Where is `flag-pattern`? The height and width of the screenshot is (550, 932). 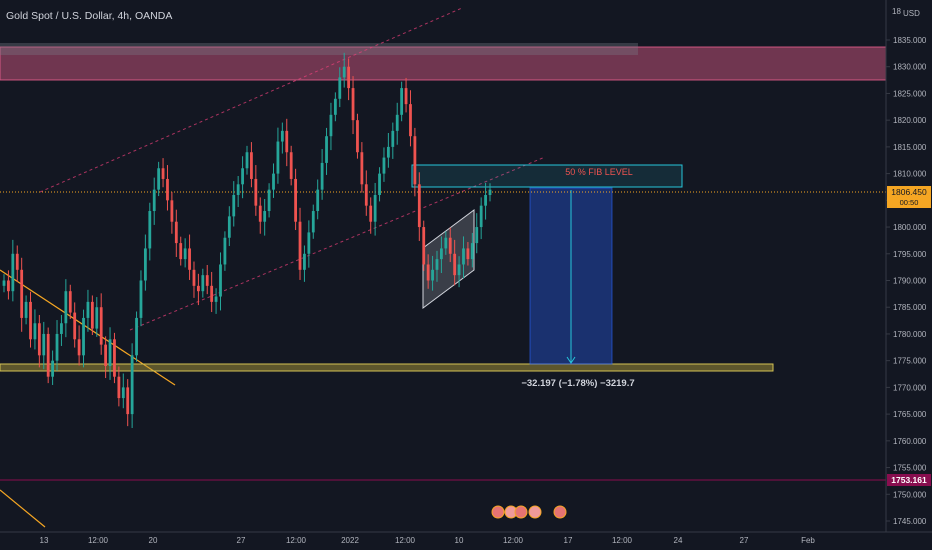
flag-pattern is located at coordinates (448, 259).